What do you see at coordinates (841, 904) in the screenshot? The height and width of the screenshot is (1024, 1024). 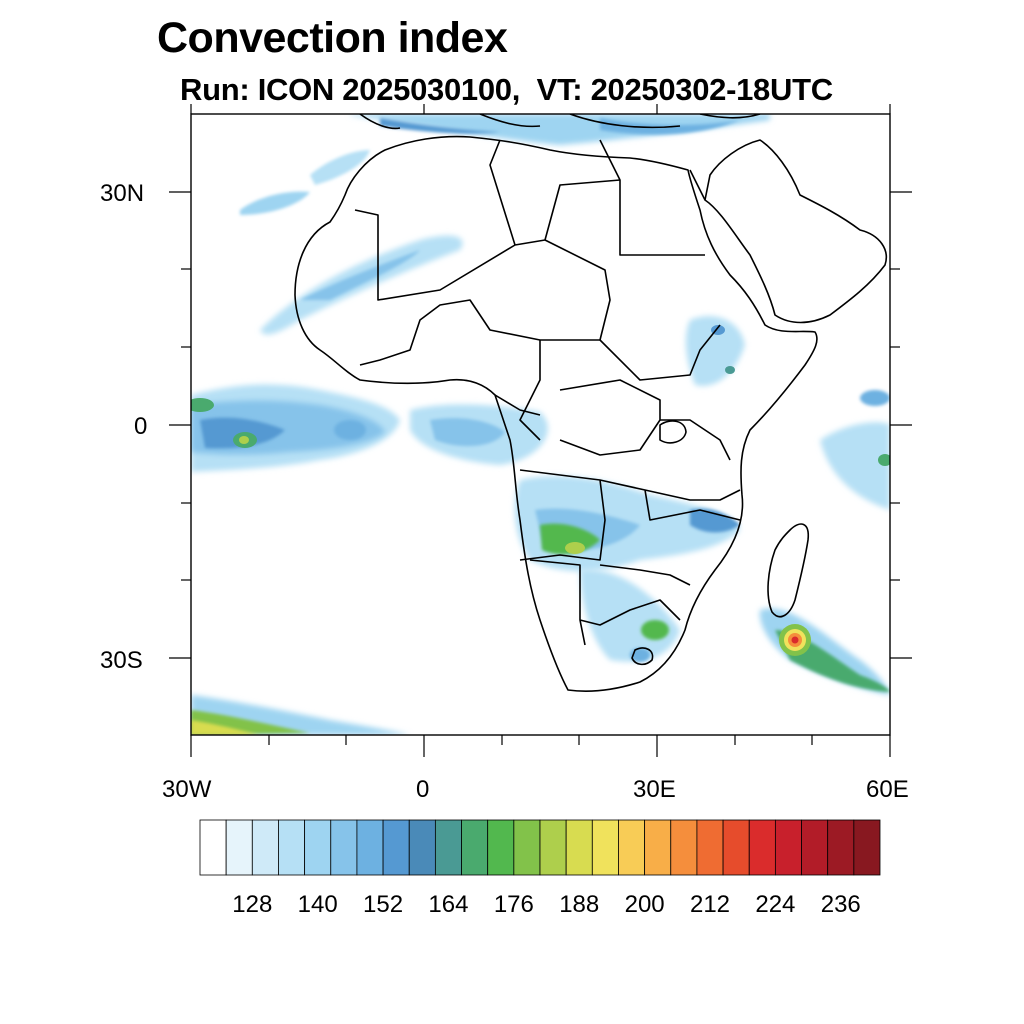 I see `colorbar-tick-label: 236` at bounding box center [841, 904].